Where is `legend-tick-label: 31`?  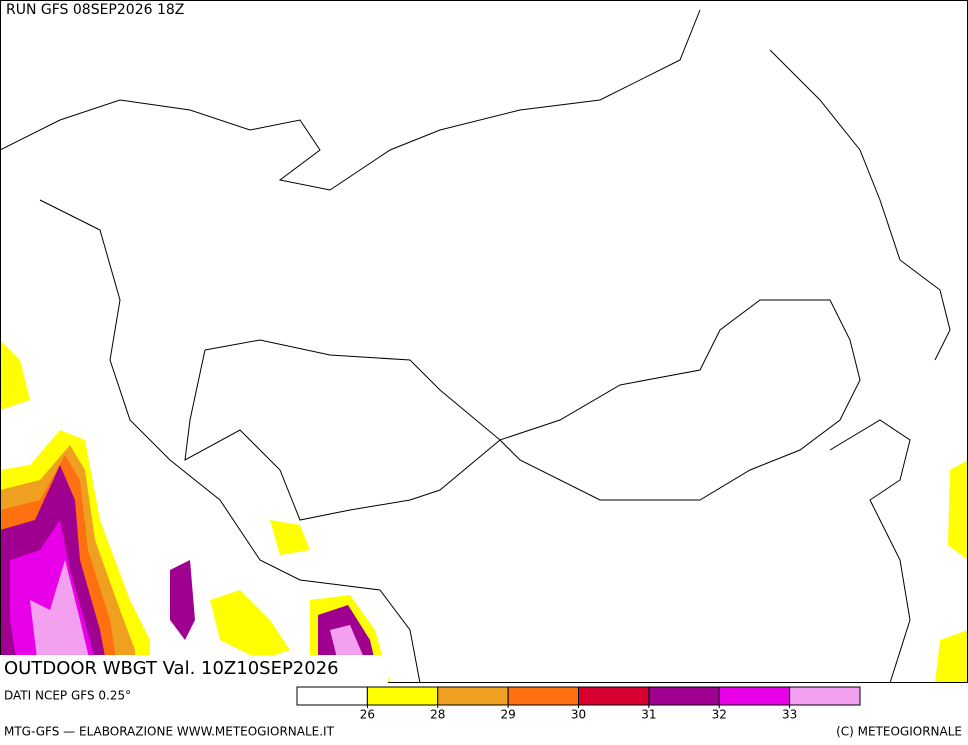 legend-tick-label: 31 is located at coordinates (648, 715).